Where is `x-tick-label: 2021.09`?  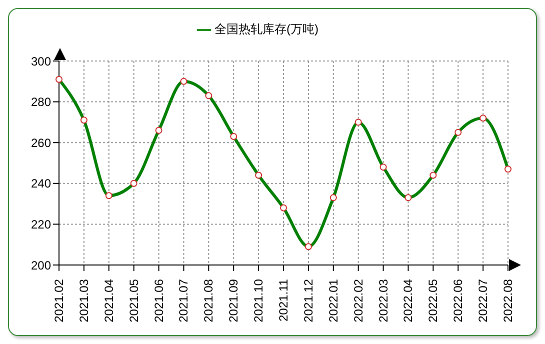 x-tick-label: 2021.09 is located at coordinates (233, 300).